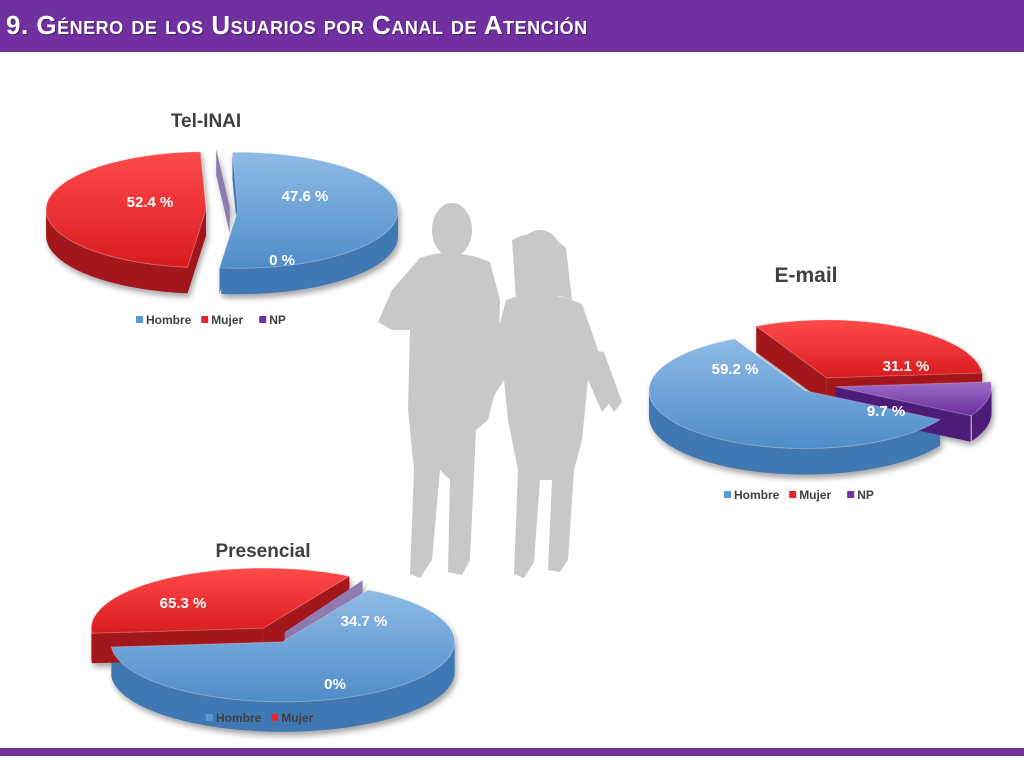 The width and height of the screenshot is (1024, 768). Describe the element at coordinates (305, 196) in the screenshot. I see `data-label-mujer: 47.6 %` at that location.